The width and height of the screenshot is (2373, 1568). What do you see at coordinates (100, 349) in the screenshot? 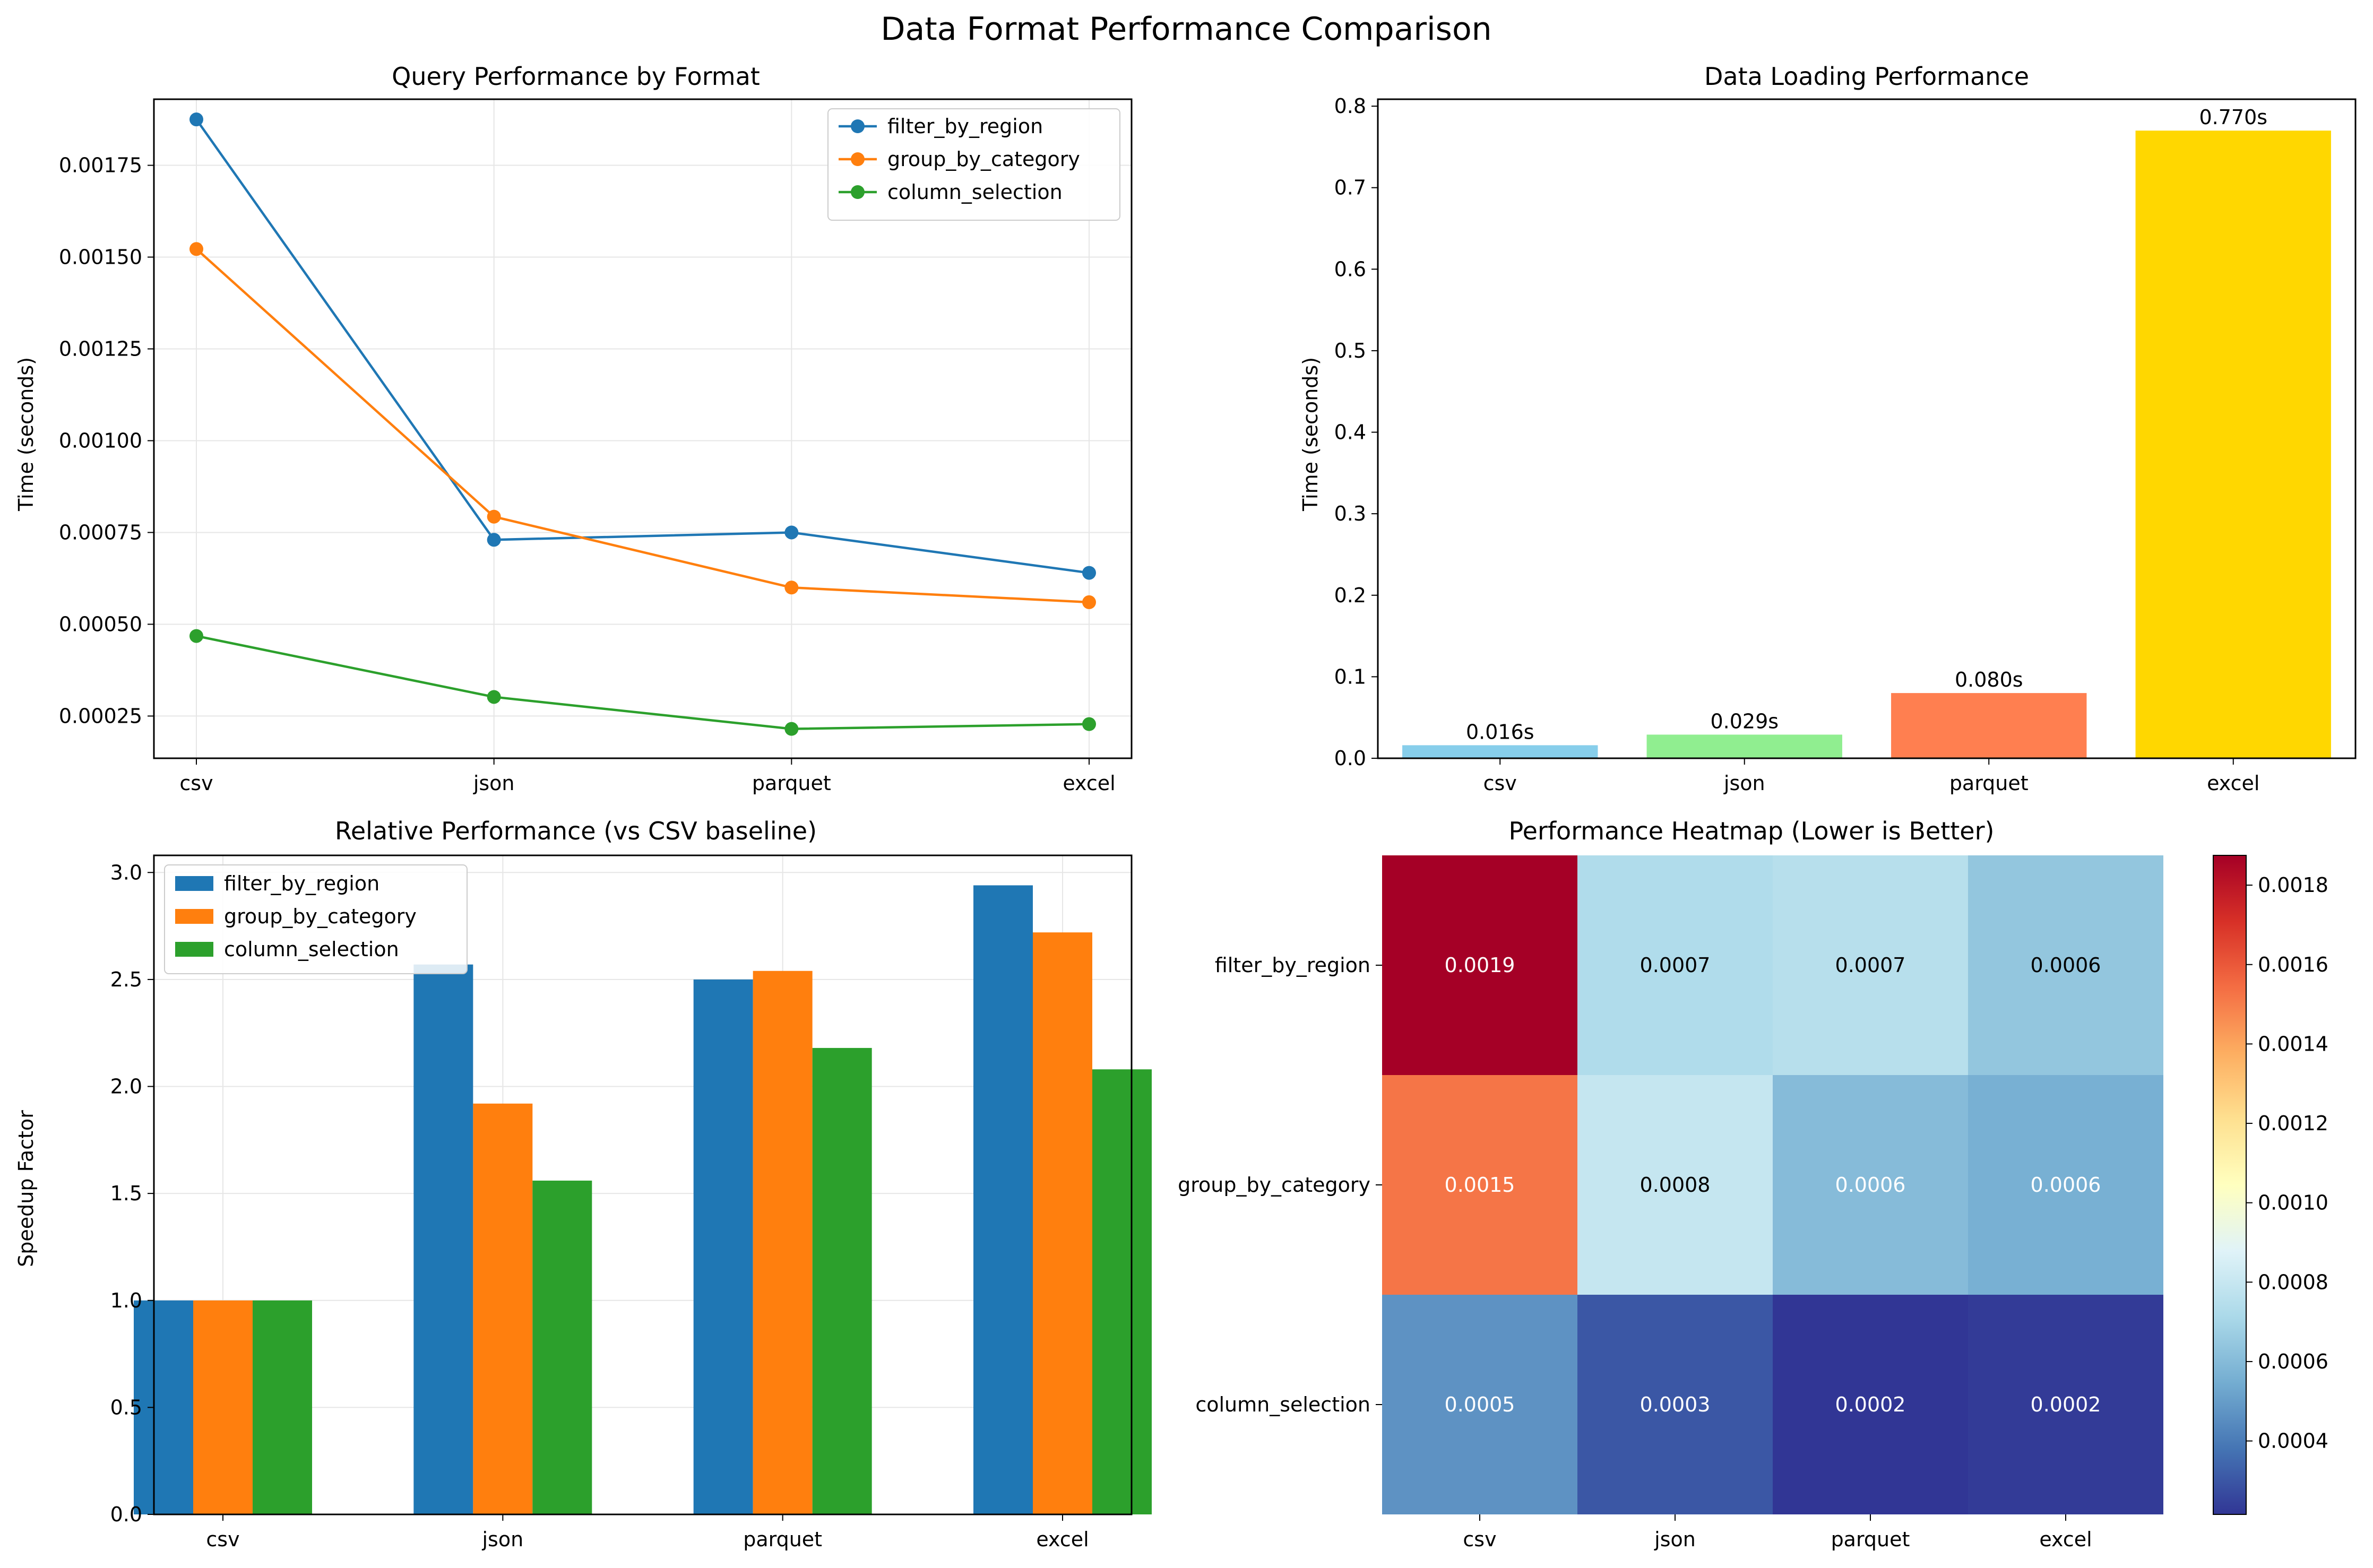
I see `y-tick-label: 0.00125` at bounding box center [100, 349].